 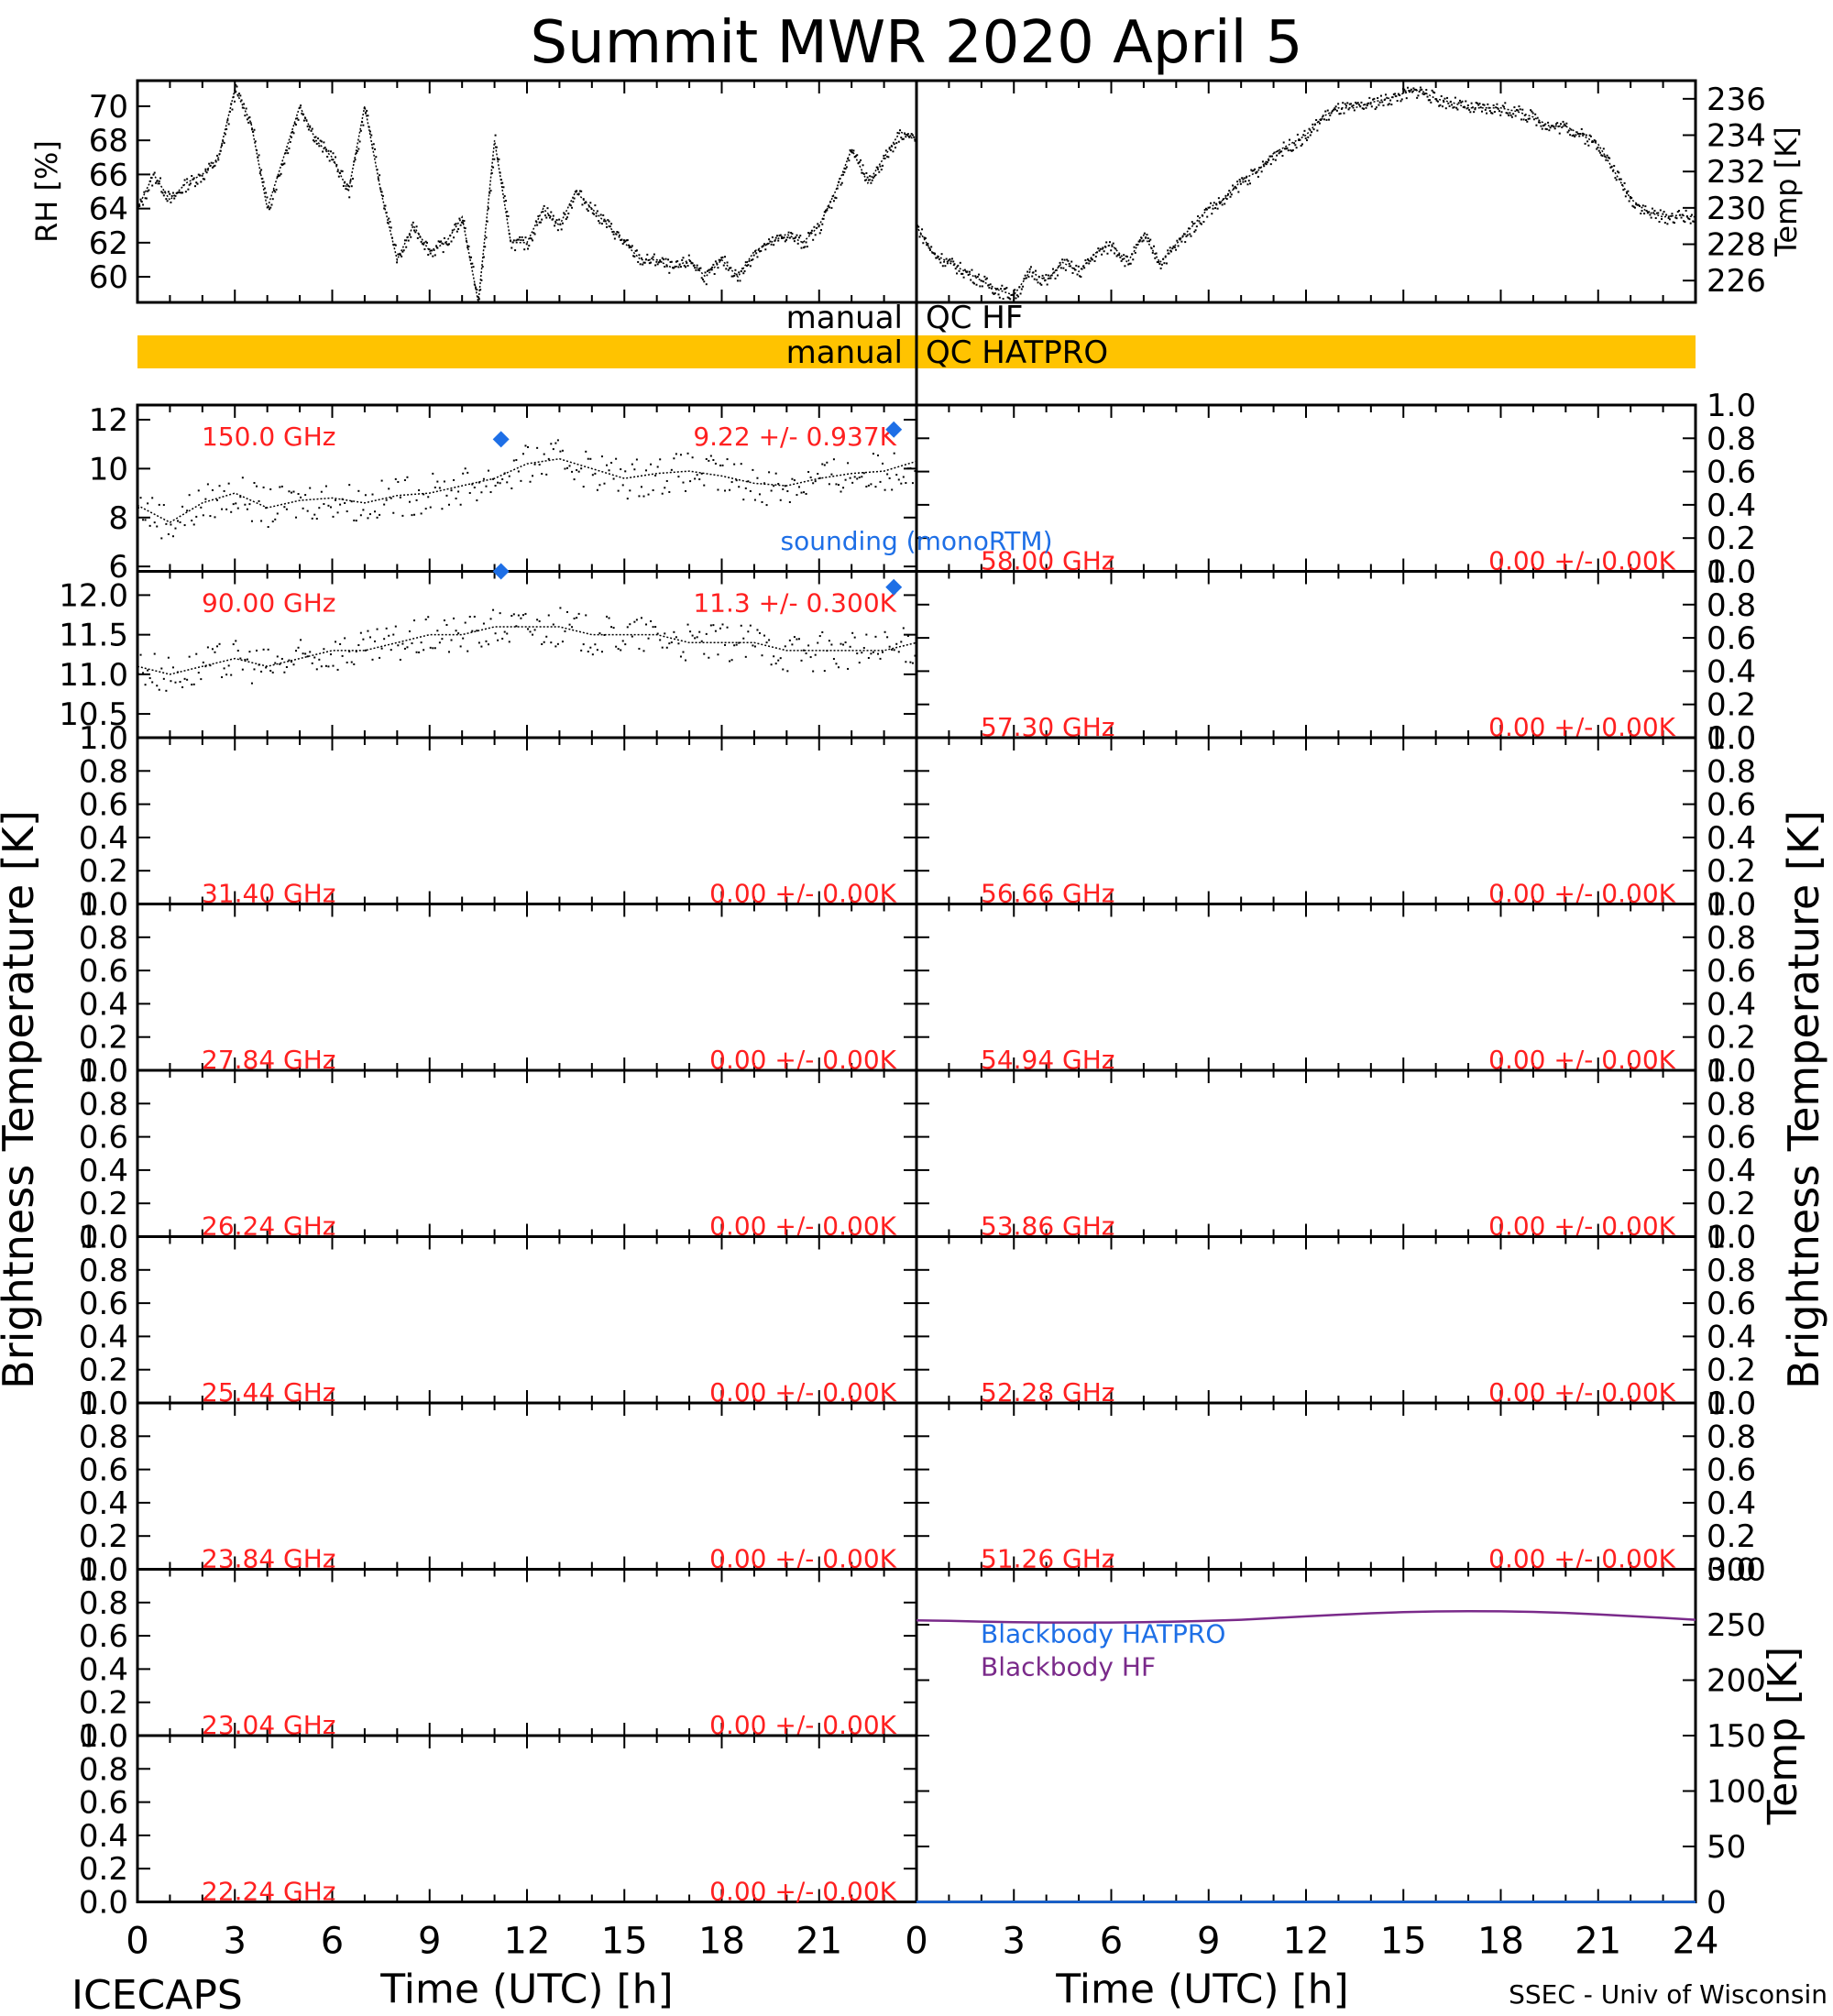 I want to click on tb-31.40-ytick-label: 0.4, so click(x=103, y=838).